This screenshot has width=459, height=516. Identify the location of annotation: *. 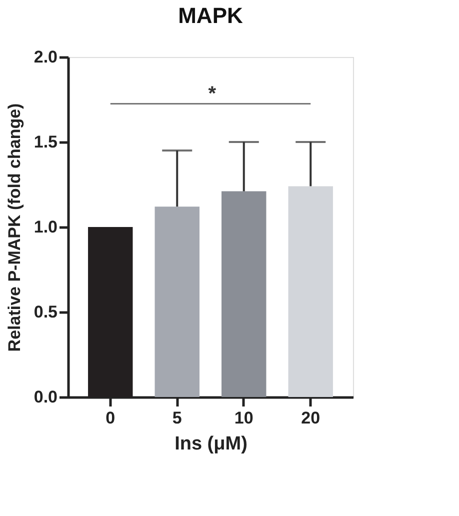
(212, 93).